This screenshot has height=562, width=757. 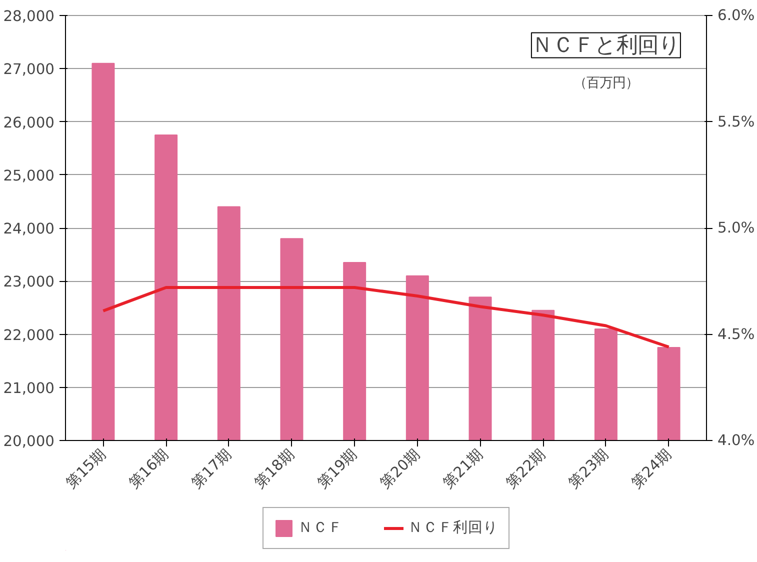 What do you see at coordinates (605, 45) in the screenshot?
I see `text: ＮＣＦと利回り` at bounding box center [605, 45].